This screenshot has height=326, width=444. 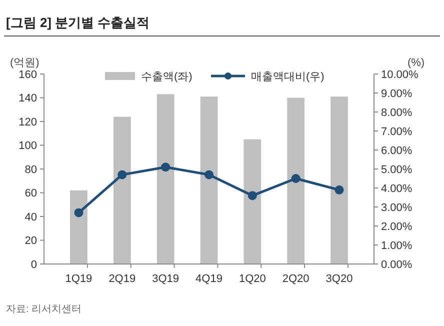 I want to click on y2-tick-label: 9.00%, so click(x=396, y=94).